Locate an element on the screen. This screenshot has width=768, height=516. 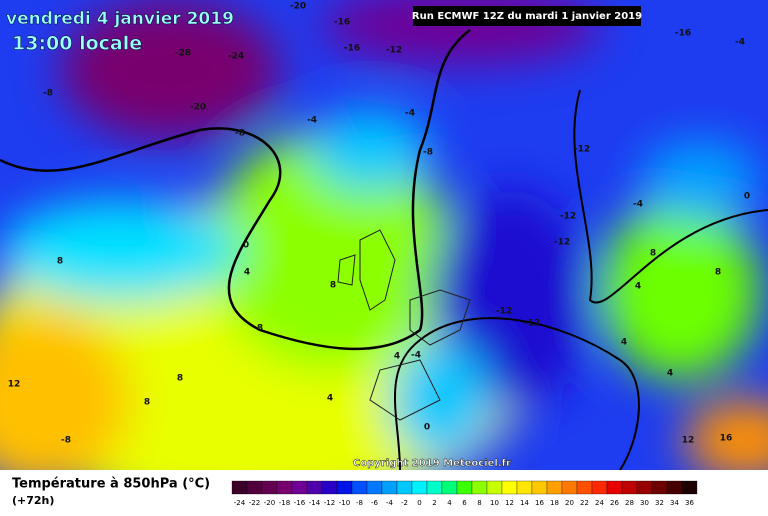
legend-tick-label: 32 is located at coordinates (659, 503).